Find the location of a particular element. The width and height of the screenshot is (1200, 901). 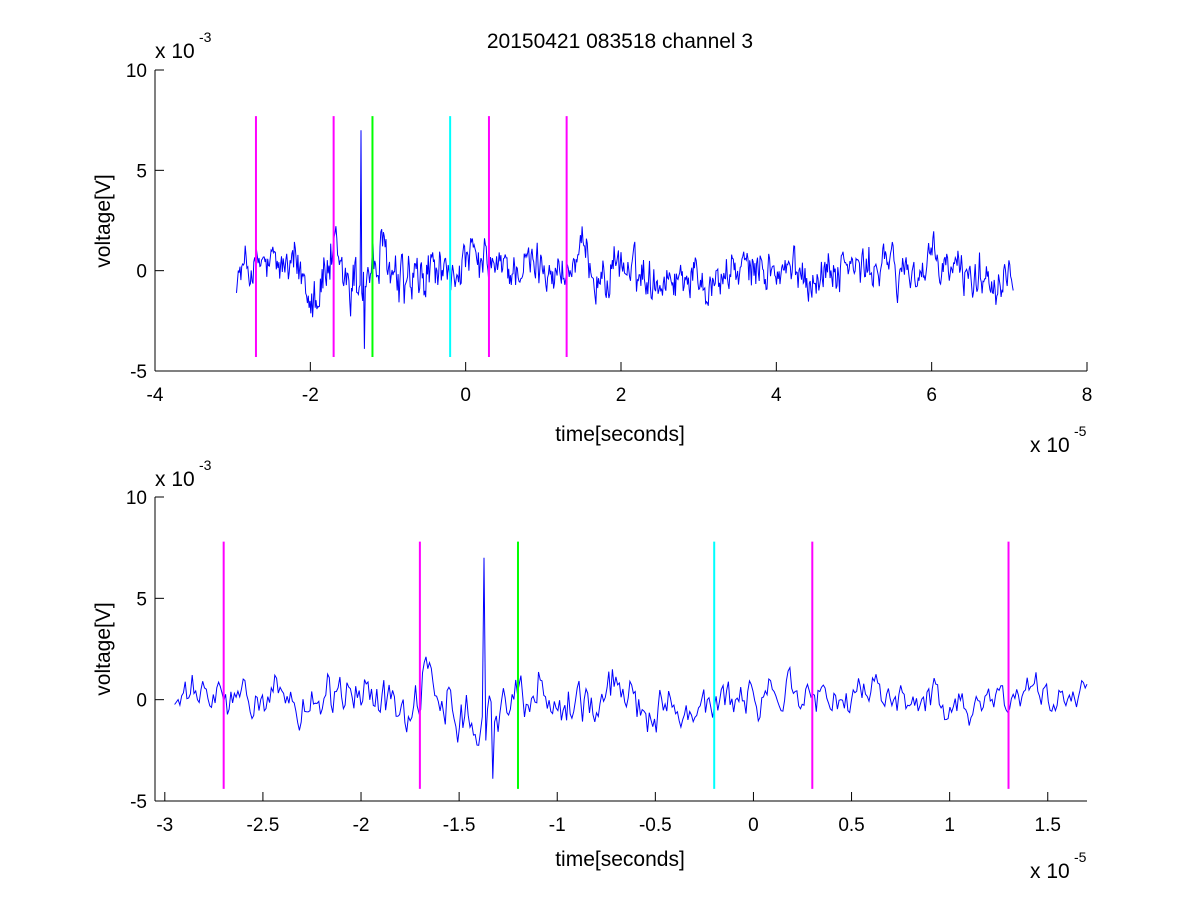

top-y-ticks: -5 0 5 10 is located at coordinates (145, 222).